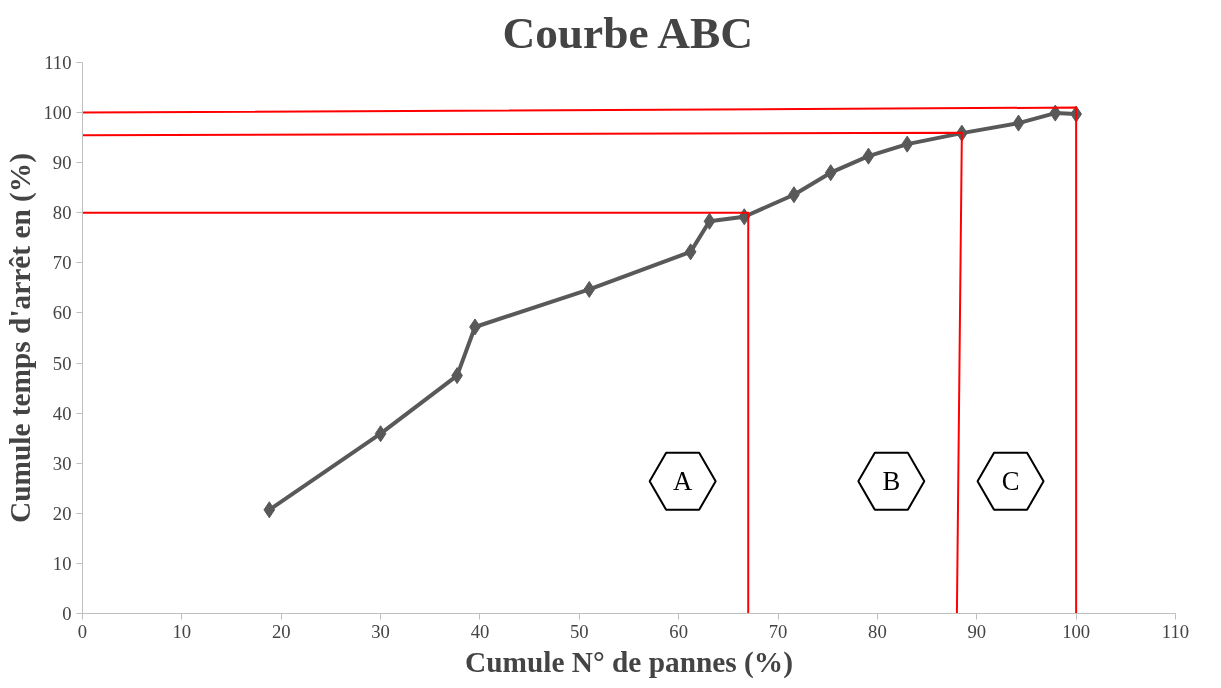 The image size is (1221, 688). Describe the element at coordinates (62, 463) in the screenshot. I see `y-tick-label: 30` at that location.